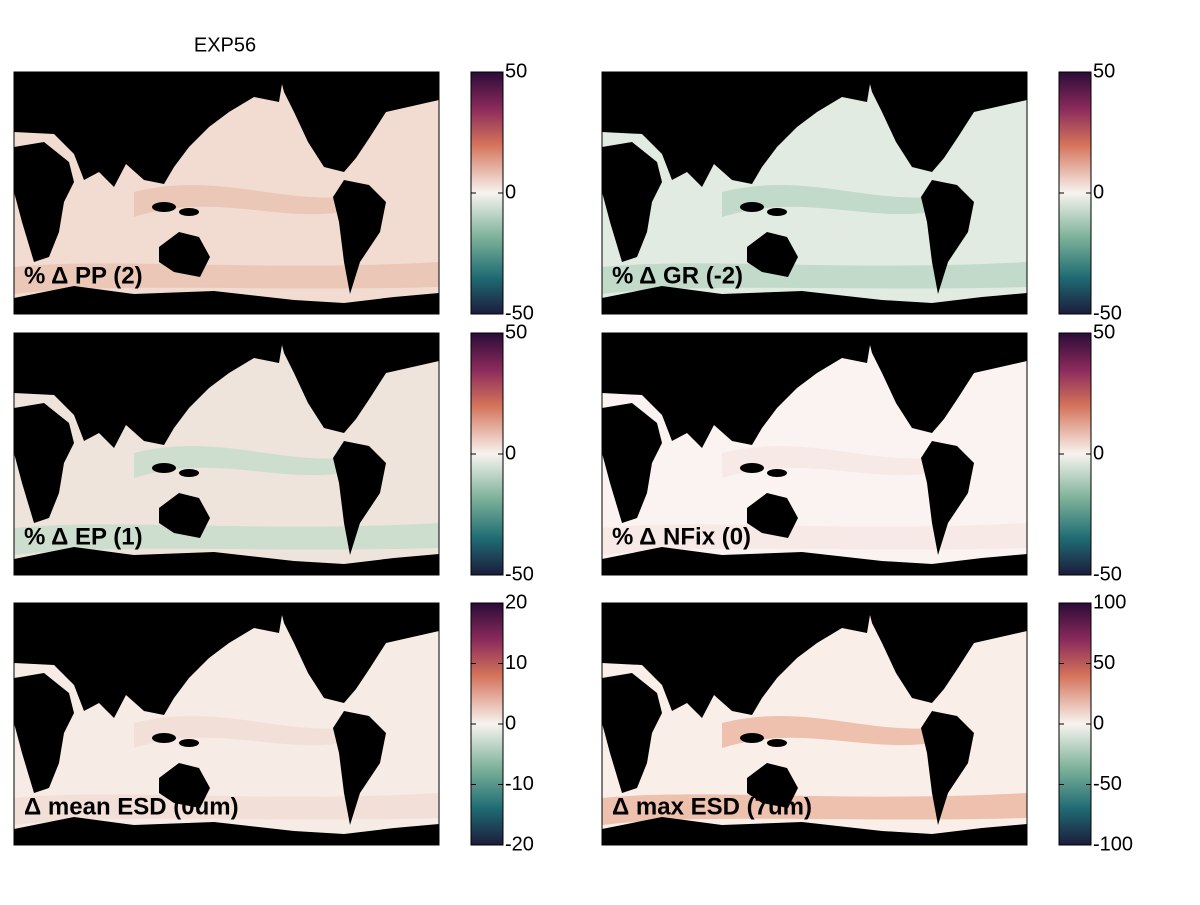  I want to click on colorbar-tick-label: 20, so click(516, 602).